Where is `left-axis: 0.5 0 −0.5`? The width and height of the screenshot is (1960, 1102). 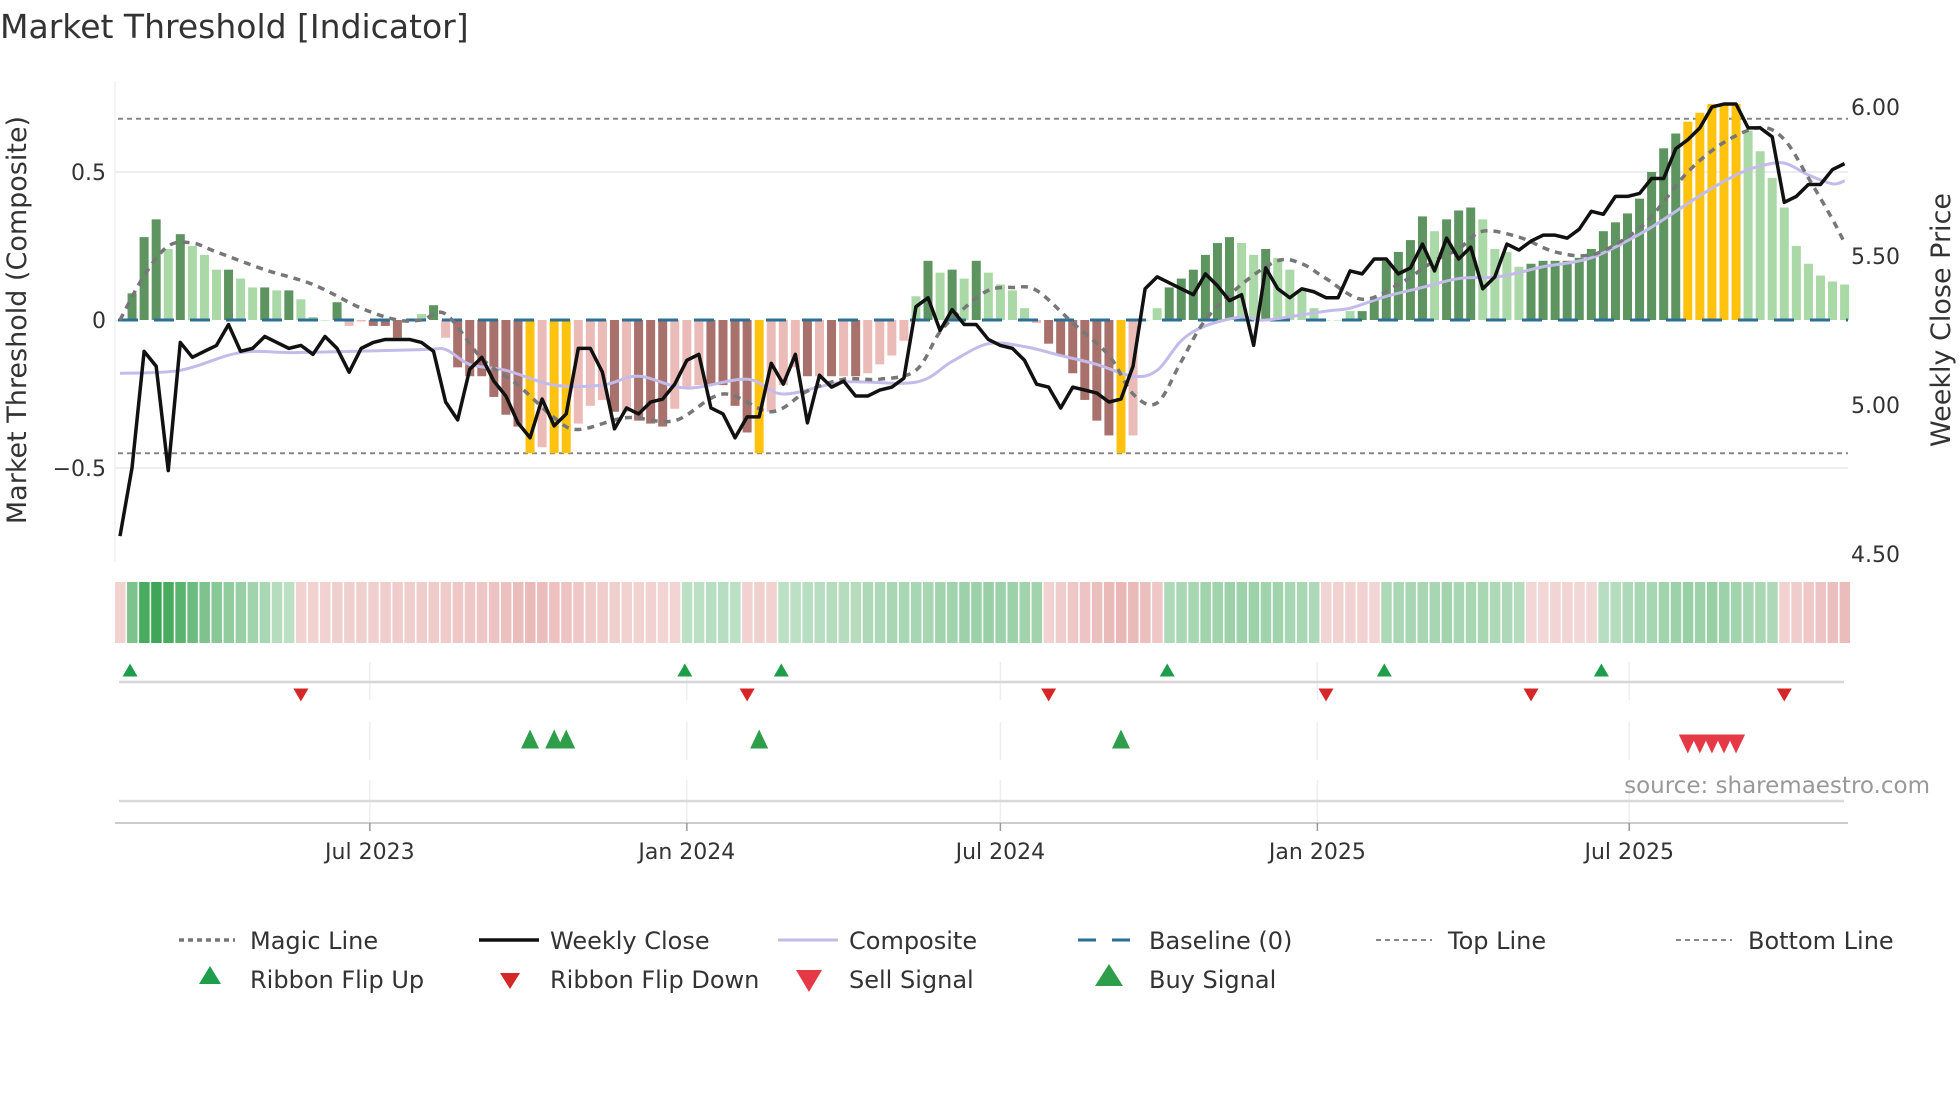
left-axis: 0.5 0 −0.5 is located at coordinates (79, 321).